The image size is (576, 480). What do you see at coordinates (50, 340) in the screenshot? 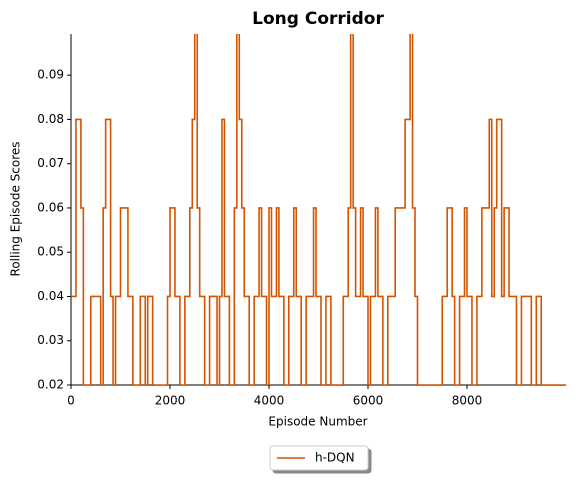
I see `y-tick-label: 0.03` at bounding box center [50, 340].